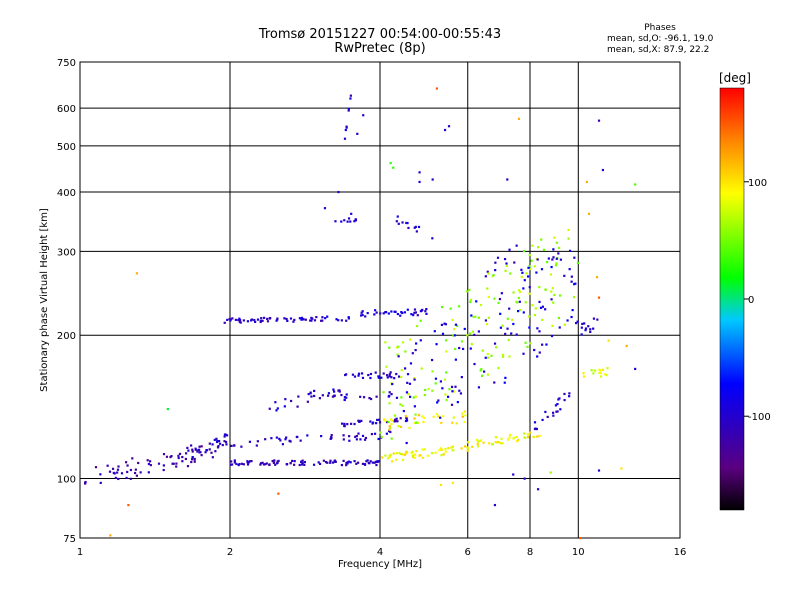  Describe the element at coordinates (382, 552) in the screenshot. I see `x-tick-labels: 1 2 4 6 8 10 16` at that location.